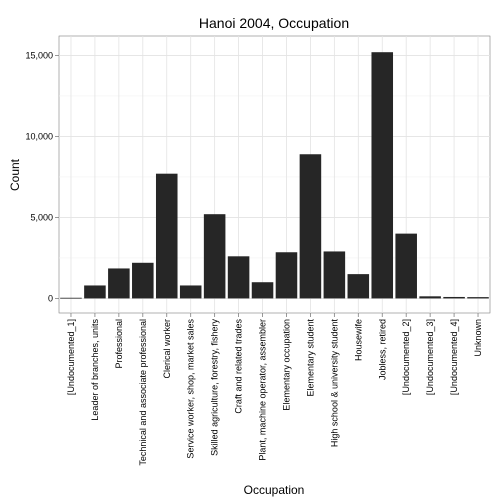 This screenshot has height=504, width=504. What do you see at coordinates (406, 357) in the screenshot?
I see `x-tick-label: [Undocumented_2]` at bounding box center [406, 357].